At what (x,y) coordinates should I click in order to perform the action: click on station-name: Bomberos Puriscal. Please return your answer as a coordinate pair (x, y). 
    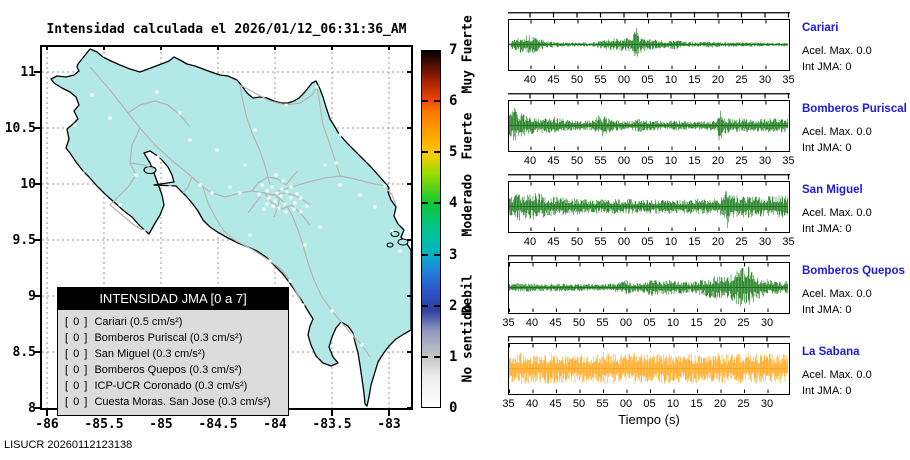
    Looking at the image, I should click on (854, 109).